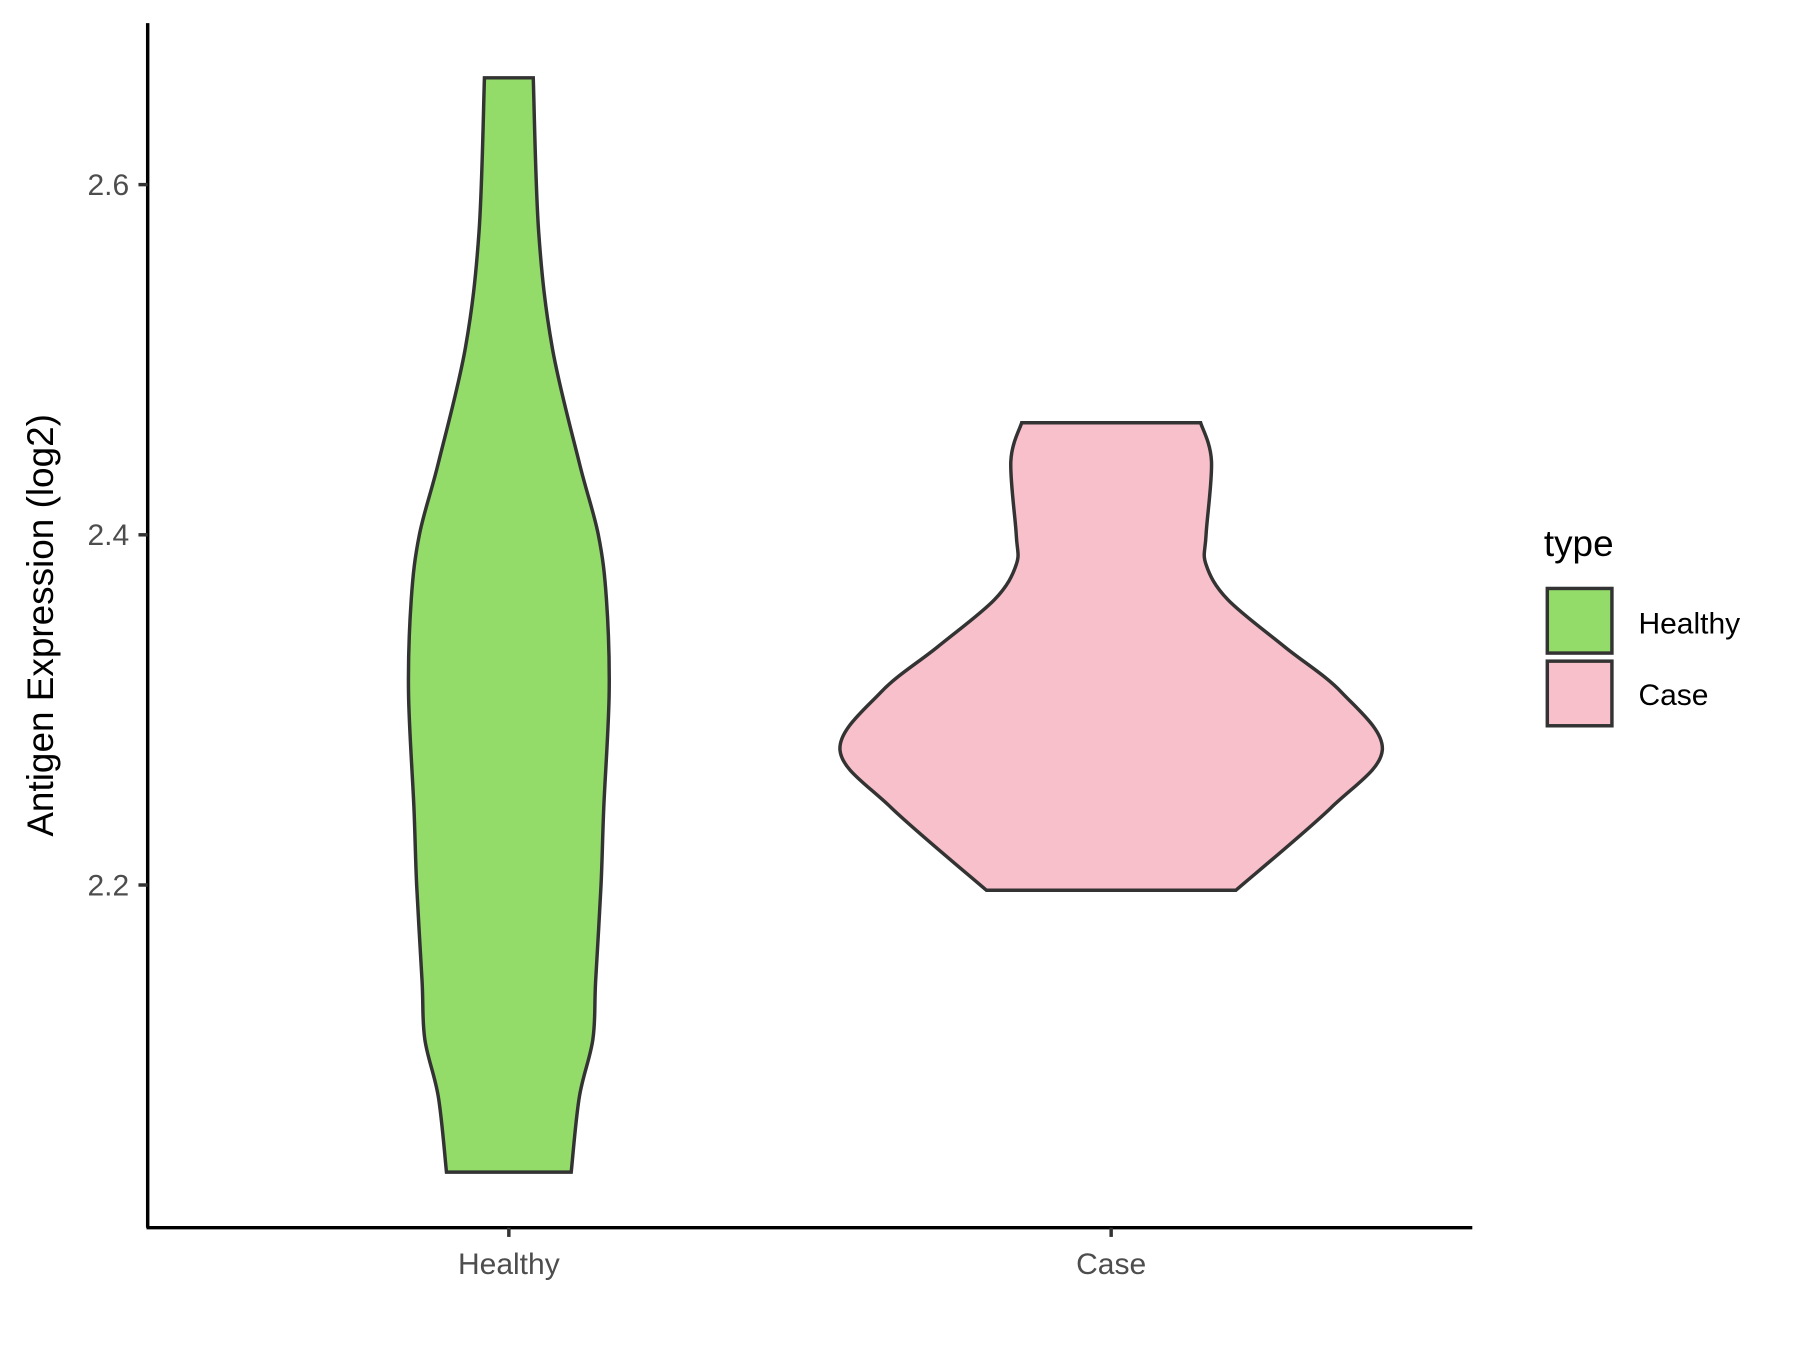 This screenshot has width=1800, height=1350. I want to click on violin-case, so click(1111, 656).